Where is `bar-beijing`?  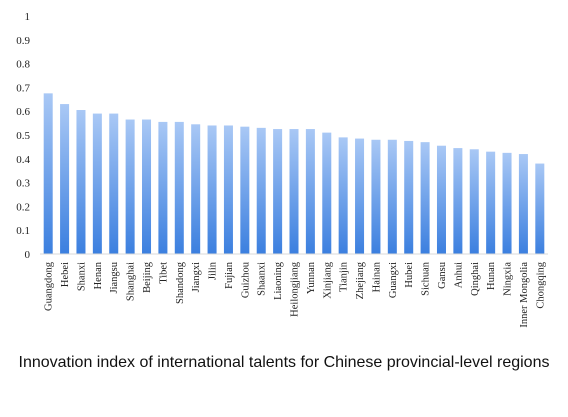
bar-beijing is located at coordinates (147, 186).